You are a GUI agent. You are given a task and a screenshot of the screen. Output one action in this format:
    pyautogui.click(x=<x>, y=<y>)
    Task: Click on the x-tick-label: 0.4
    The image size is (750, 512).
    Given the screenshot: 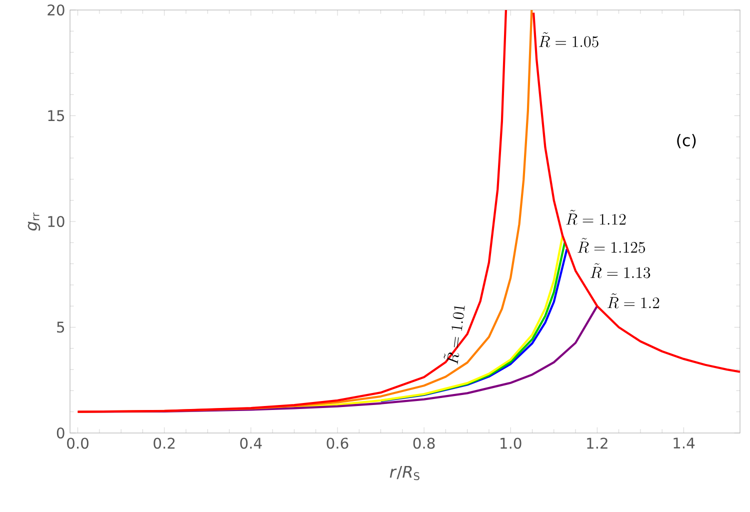 What is the action you would take?
    pyautogui.click(x=251, y=443)
    